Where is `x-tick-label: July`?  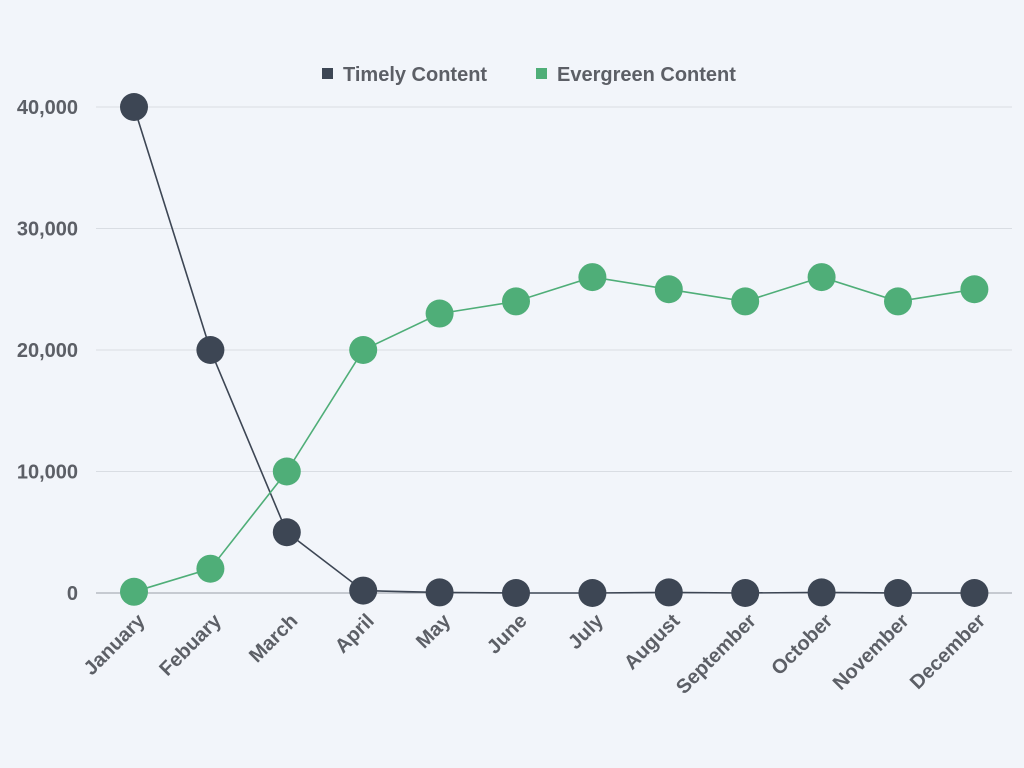 x-tick-label: July is located at coordinates (586, 631).